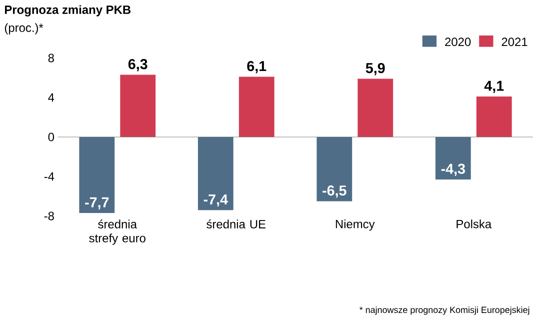  What do you see at coordinates (51, 137) in the screenshot?
I see `y-tick-label: 0` at bounding box center [51, 137].